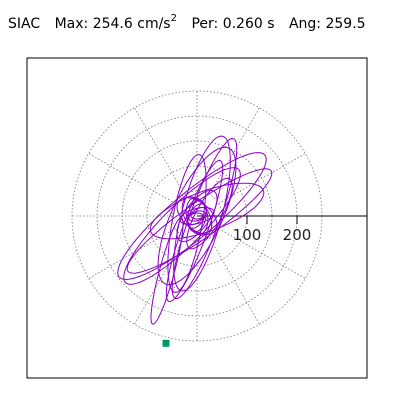 This screenshot has height=400, width=400. What do you see at coordinates (305, 23) in the screenshot?
I see `angle-label: Ang:` at bounding box center [305, 23].